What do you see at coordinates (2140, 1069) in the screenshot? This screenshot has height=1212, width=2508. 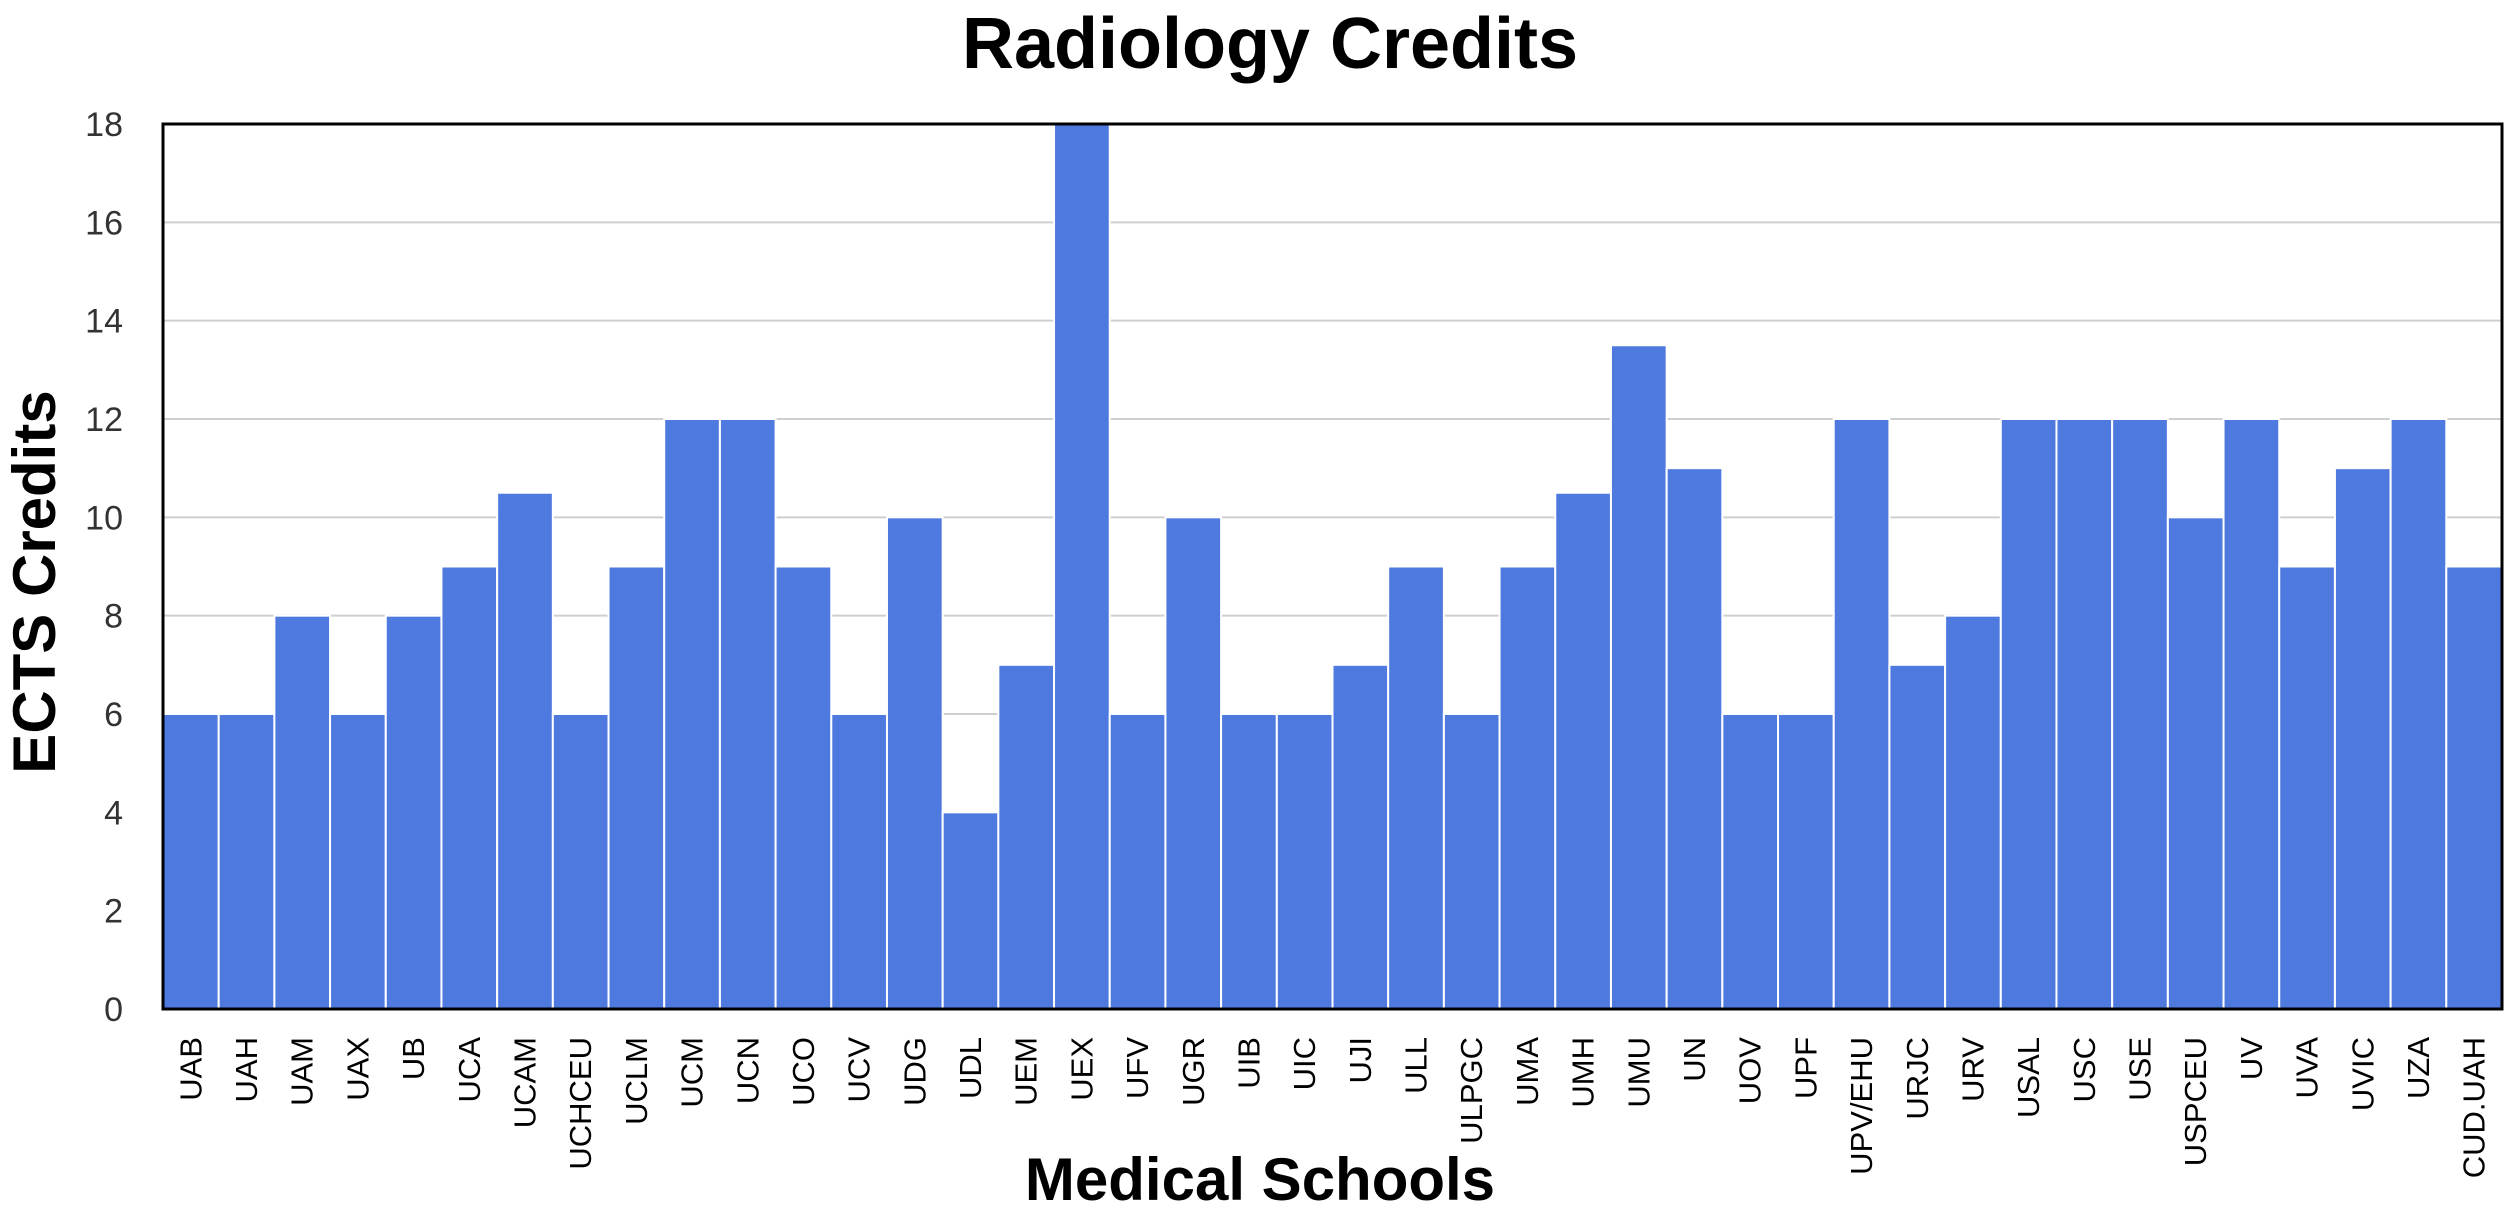 I see `x-tick-label: USE` at bounding box center [2140, 1069].